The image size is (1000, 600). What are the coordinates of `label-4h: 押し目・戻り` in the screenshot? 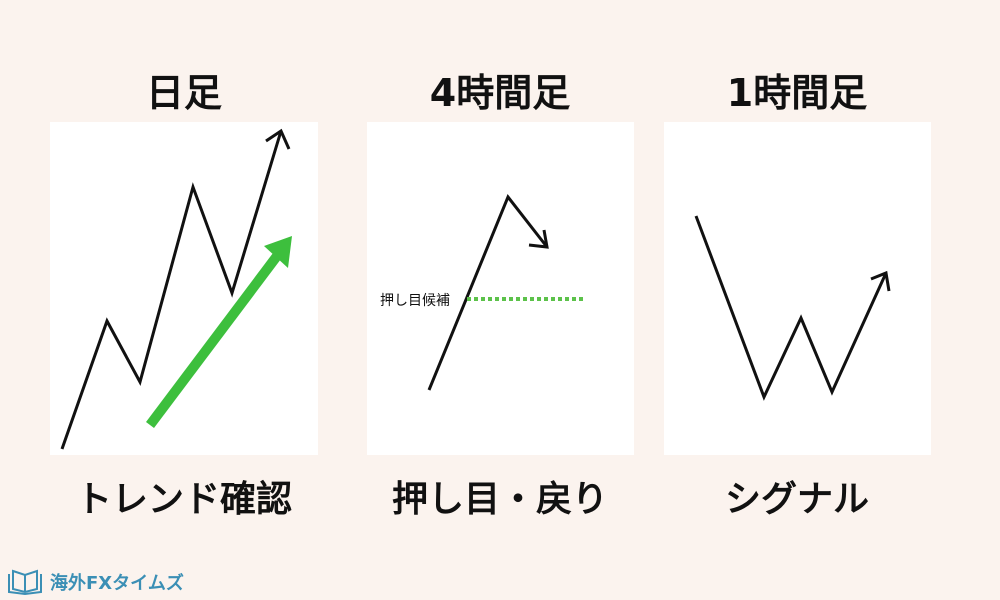 It's located at (499, 499).